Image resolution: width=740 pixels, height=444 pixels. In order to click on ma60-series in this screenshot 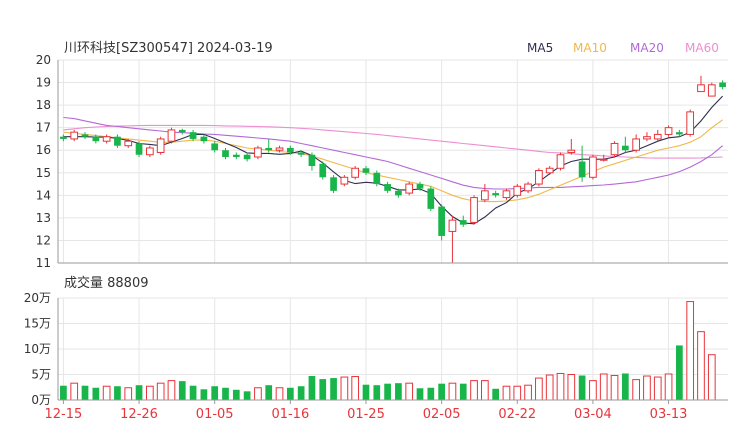, I will do `click(393, 141)`.